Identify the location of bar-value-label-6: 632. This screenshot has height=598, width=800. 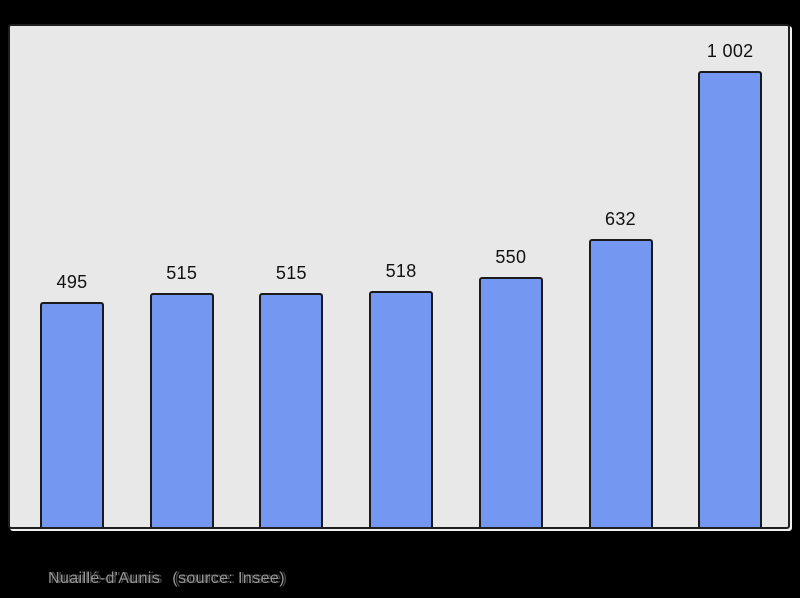
(620, 219).